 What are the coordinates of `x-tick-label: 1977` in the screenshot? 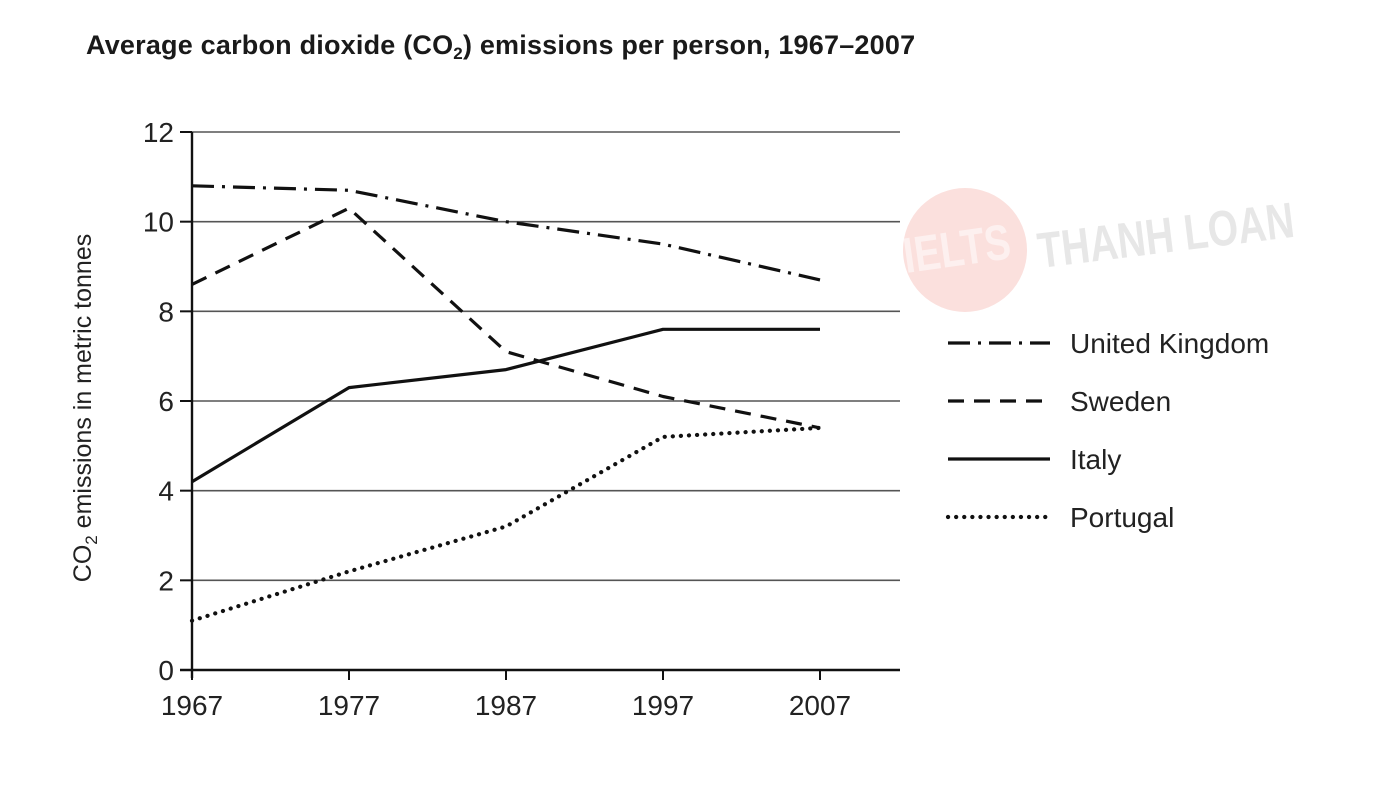 It's located at (349, 705).